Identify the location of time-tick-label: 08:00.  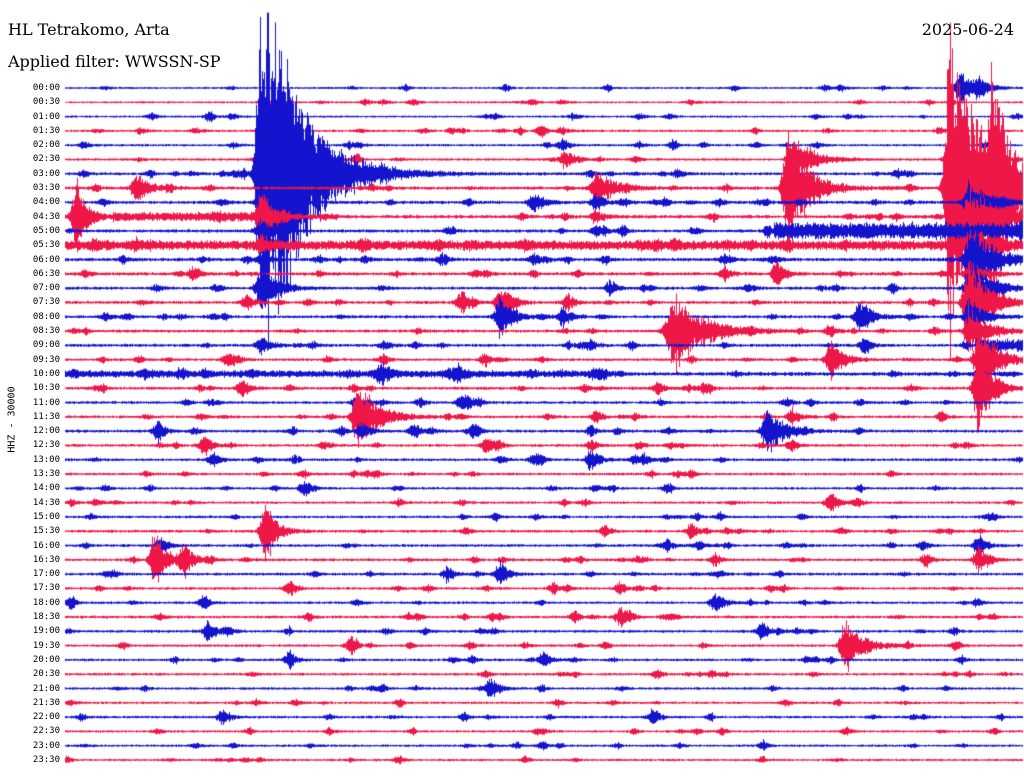
(46, 316).